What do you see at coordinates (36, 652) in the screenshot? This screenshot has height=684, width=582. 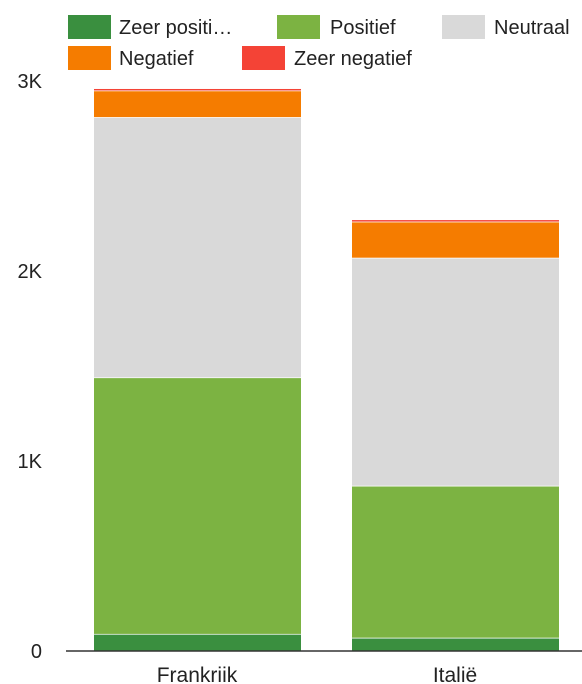 I see `y-tick-label-0: 0` at bounding box center [36, 652].